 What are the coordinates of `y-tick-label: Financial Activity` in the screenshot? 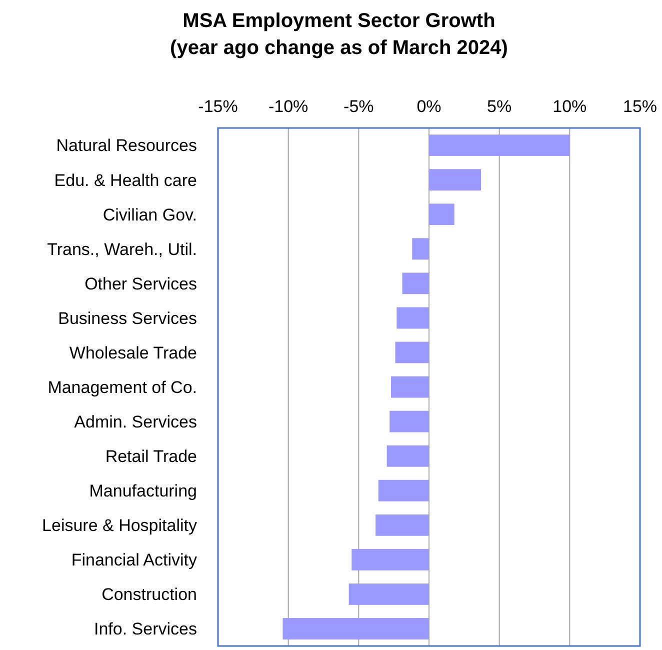 It's located at (134, 560).